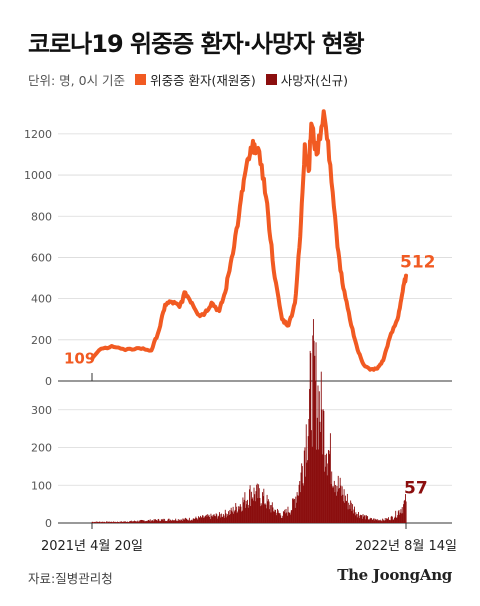  Describe the element at coordinates (41, 216) in the screenshot. I see `top-ytick-label: 800` at that location.